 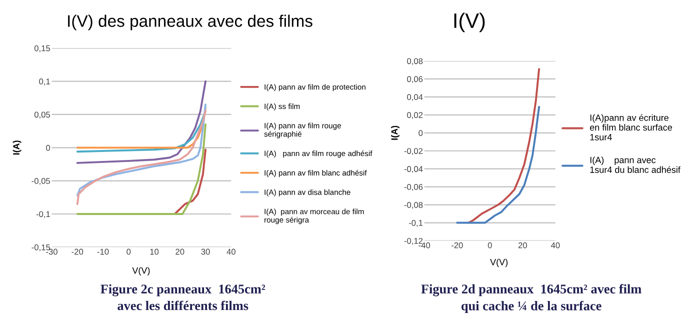 What do you see at coordinates (415, 62) in the screenshot?
I see `y-tick-label: 0,08` at bounding box center [415, 62].